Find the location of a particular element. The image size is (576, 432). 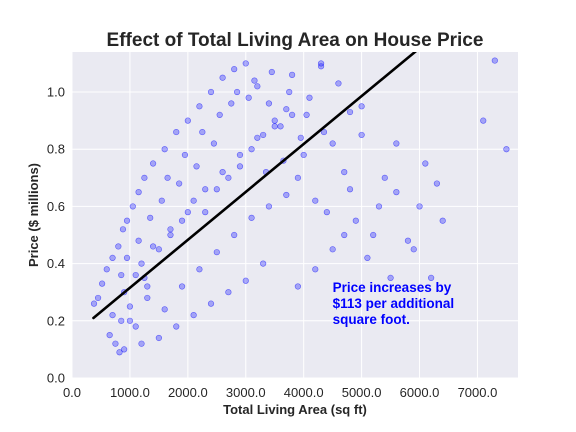

x-tick-label: 1000.0 is located at coordinates (130, 392).